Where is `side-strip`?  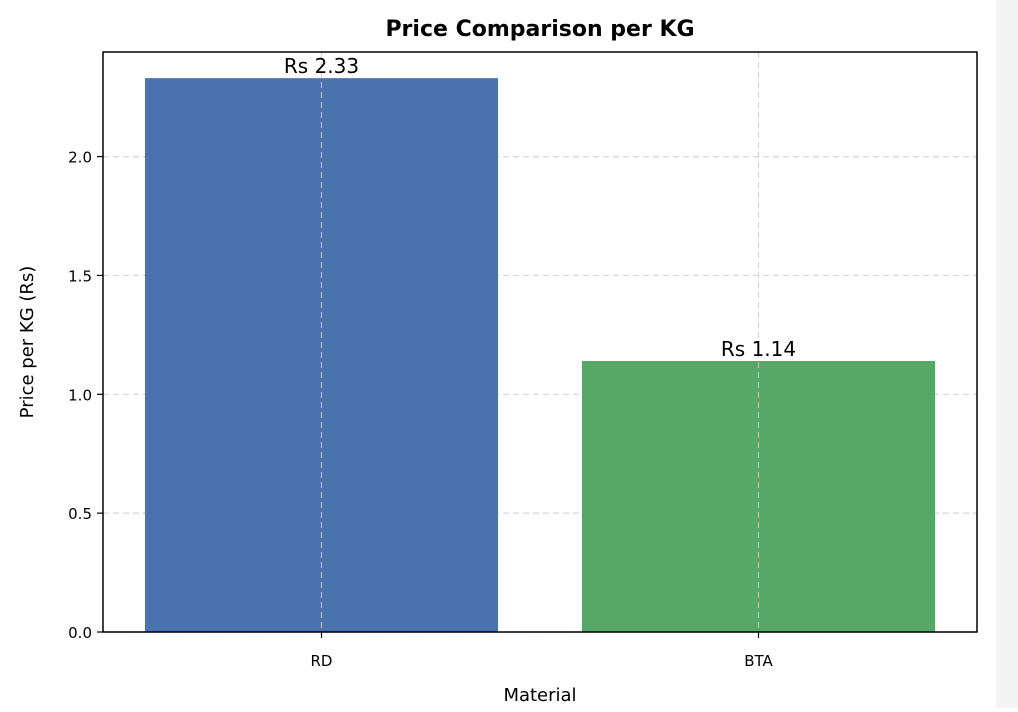
side-strip is located at coordinates (1007, 354).